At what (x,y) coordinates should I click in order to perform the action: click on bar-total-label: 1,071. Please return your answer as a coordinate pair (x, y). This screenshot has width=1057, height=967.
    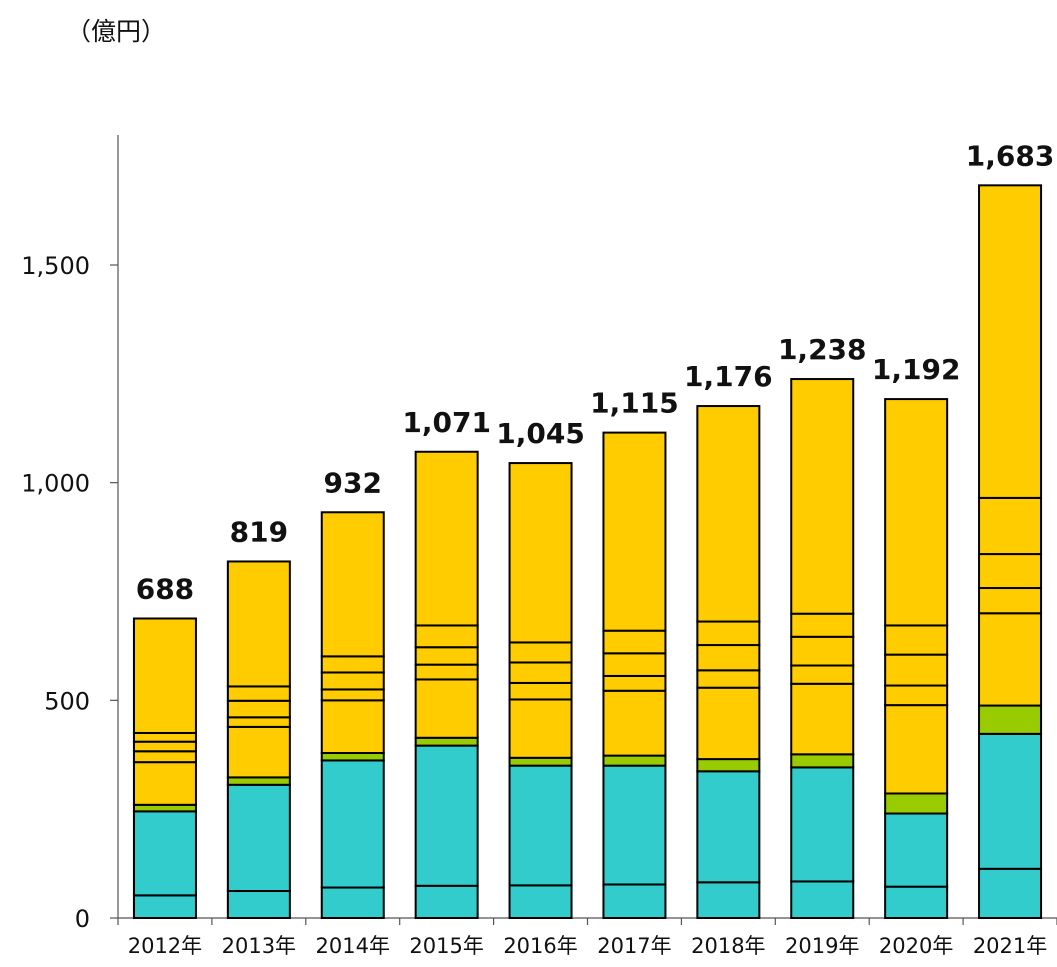
    Looking at the image, I should click on (446, 422).